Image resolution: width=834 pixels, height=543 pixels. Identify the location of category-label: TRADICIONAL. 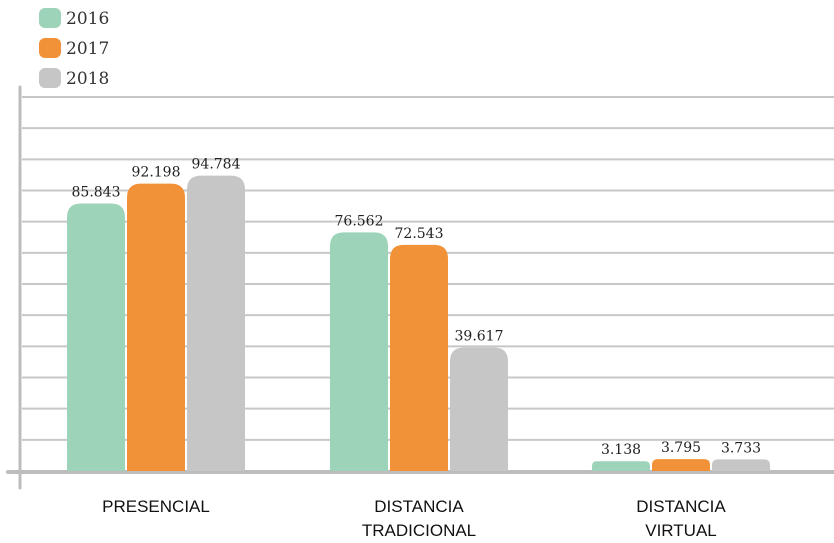
(419, 530).